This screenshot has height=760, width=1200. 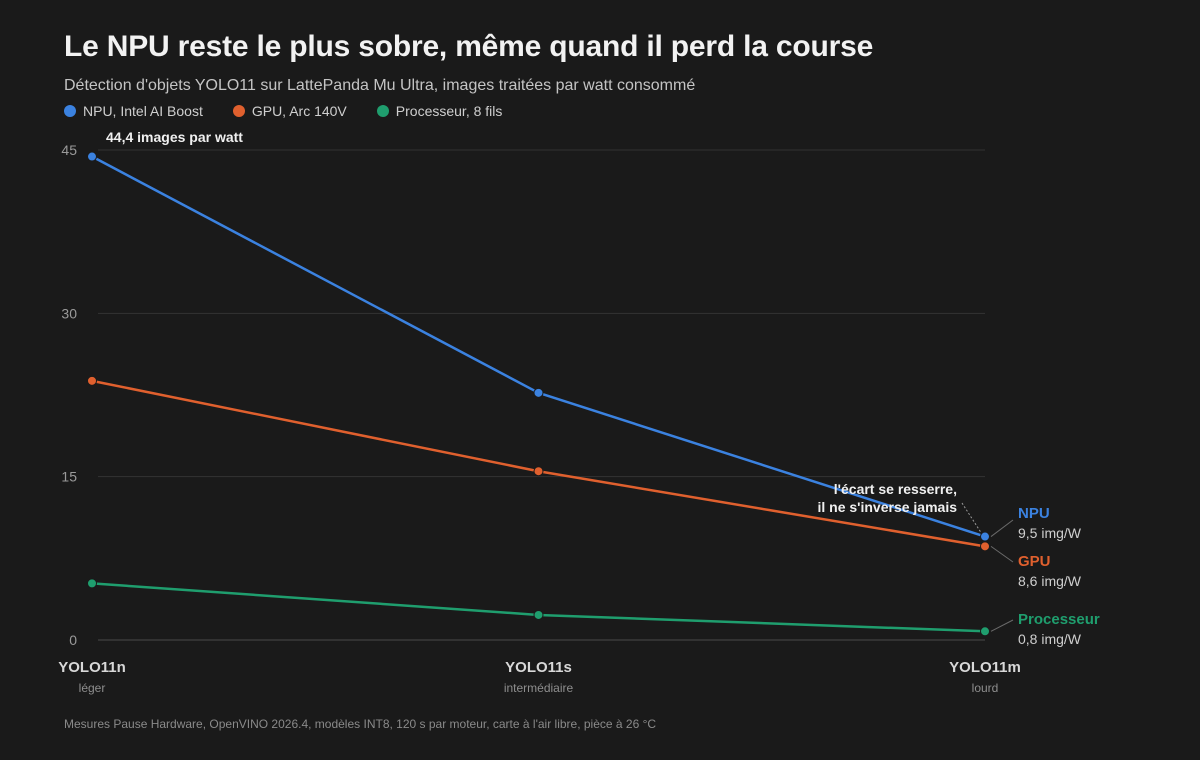 I want to click on legend-item-cpu: Processeur, 8 fils, so click(x=439, y=111).